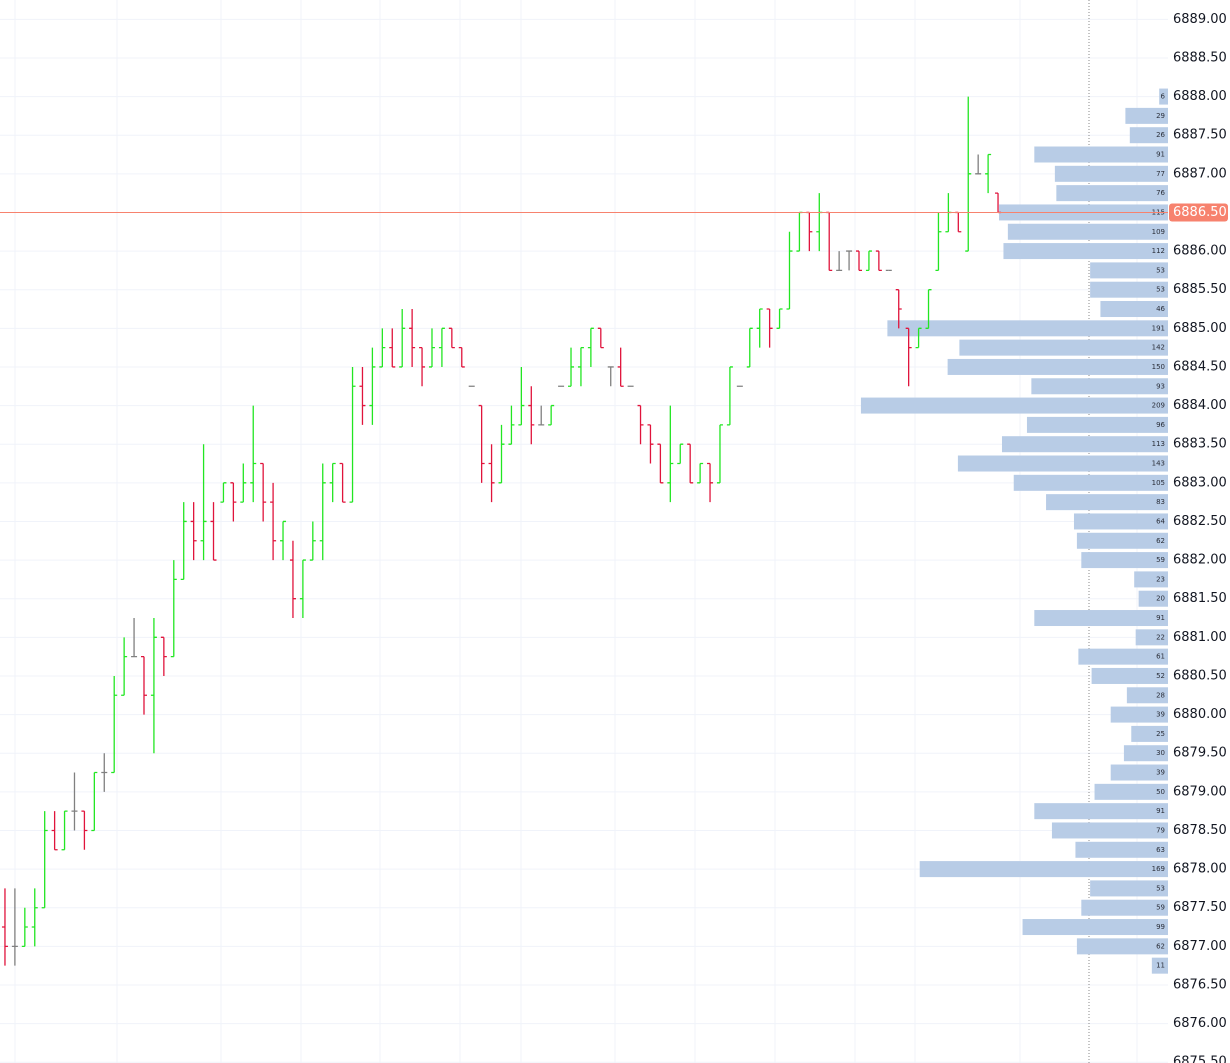 Image resolution: width=1230 pixels, height=1063 pixels. What do you see at coordinates (1158, 444) in the screenshot?
I see `volume-label: 113` at bounding box center [1158, 444].